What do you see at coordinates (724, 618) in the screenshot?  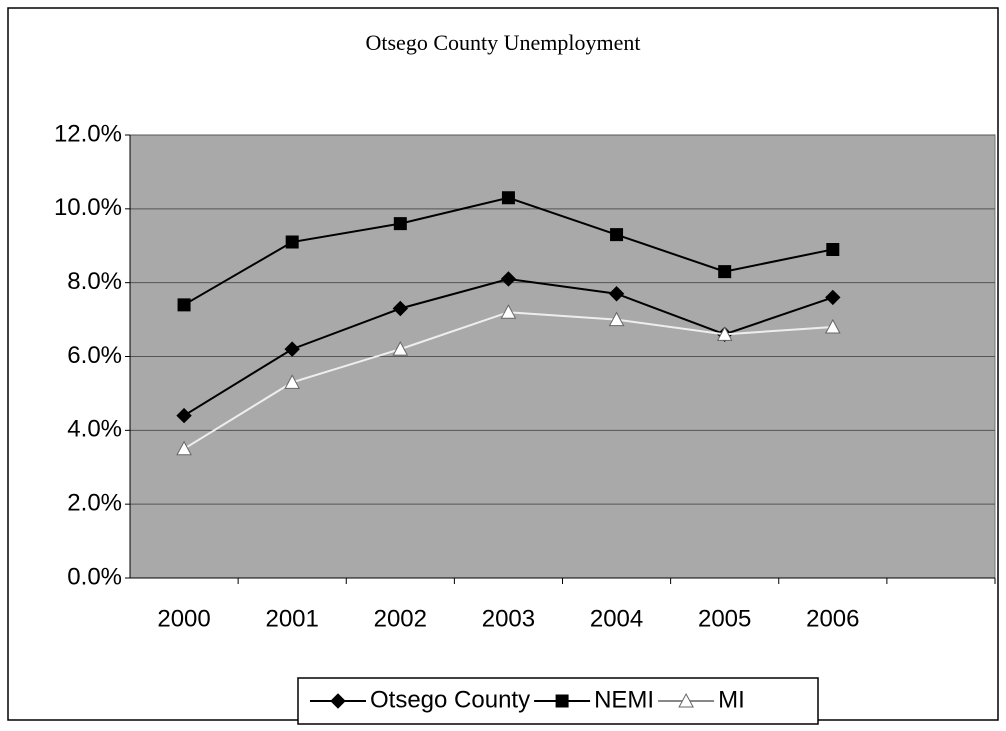 I see `x-tick-label: 2005` at bounding box center [724, 618].